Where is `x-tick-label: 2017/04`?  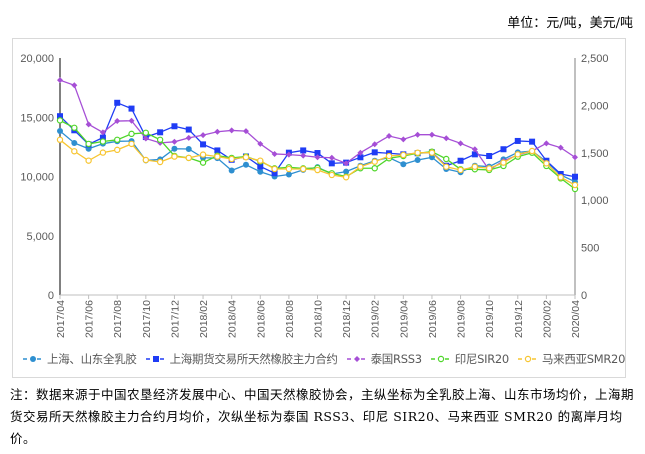
x-tick-label: 2017/04 is located at coordinates (61, 319).